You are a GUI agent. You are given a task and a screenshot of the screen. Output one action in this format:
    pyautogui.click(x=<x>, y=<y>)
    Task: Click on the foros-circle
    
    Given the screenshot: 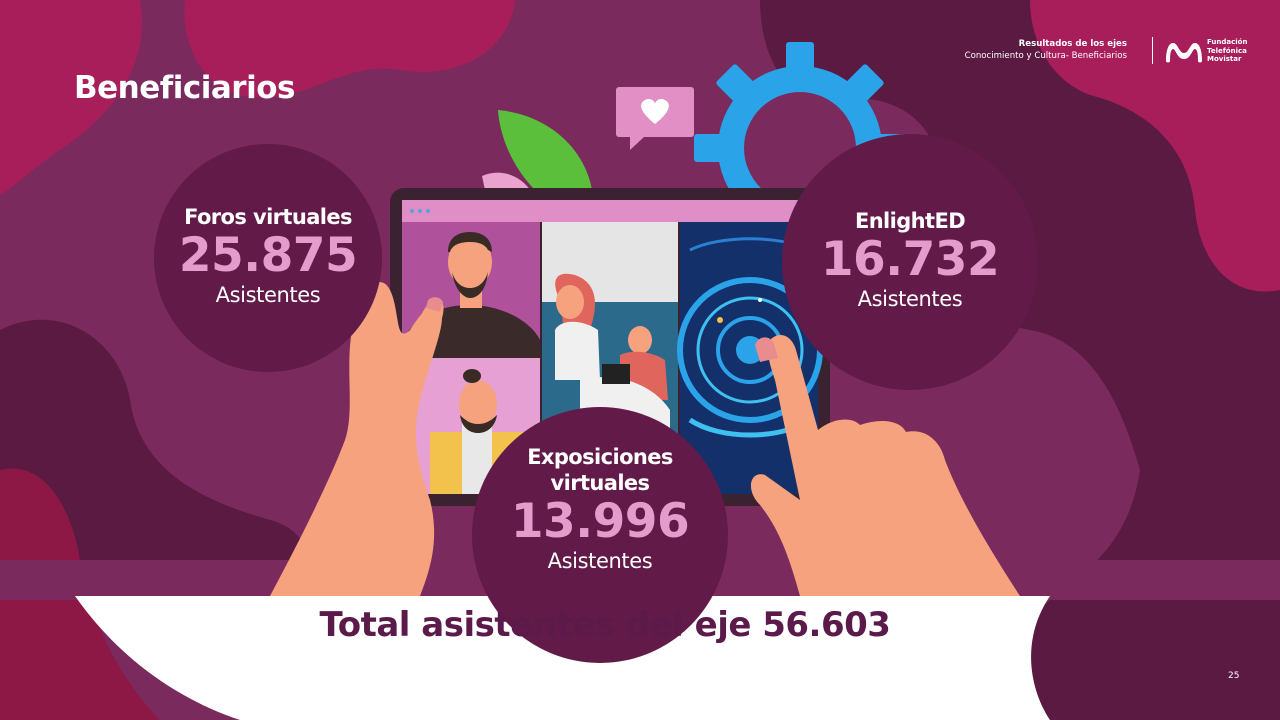 What is the action you would take?
    pyautogui.click(x=268, y=258)
    